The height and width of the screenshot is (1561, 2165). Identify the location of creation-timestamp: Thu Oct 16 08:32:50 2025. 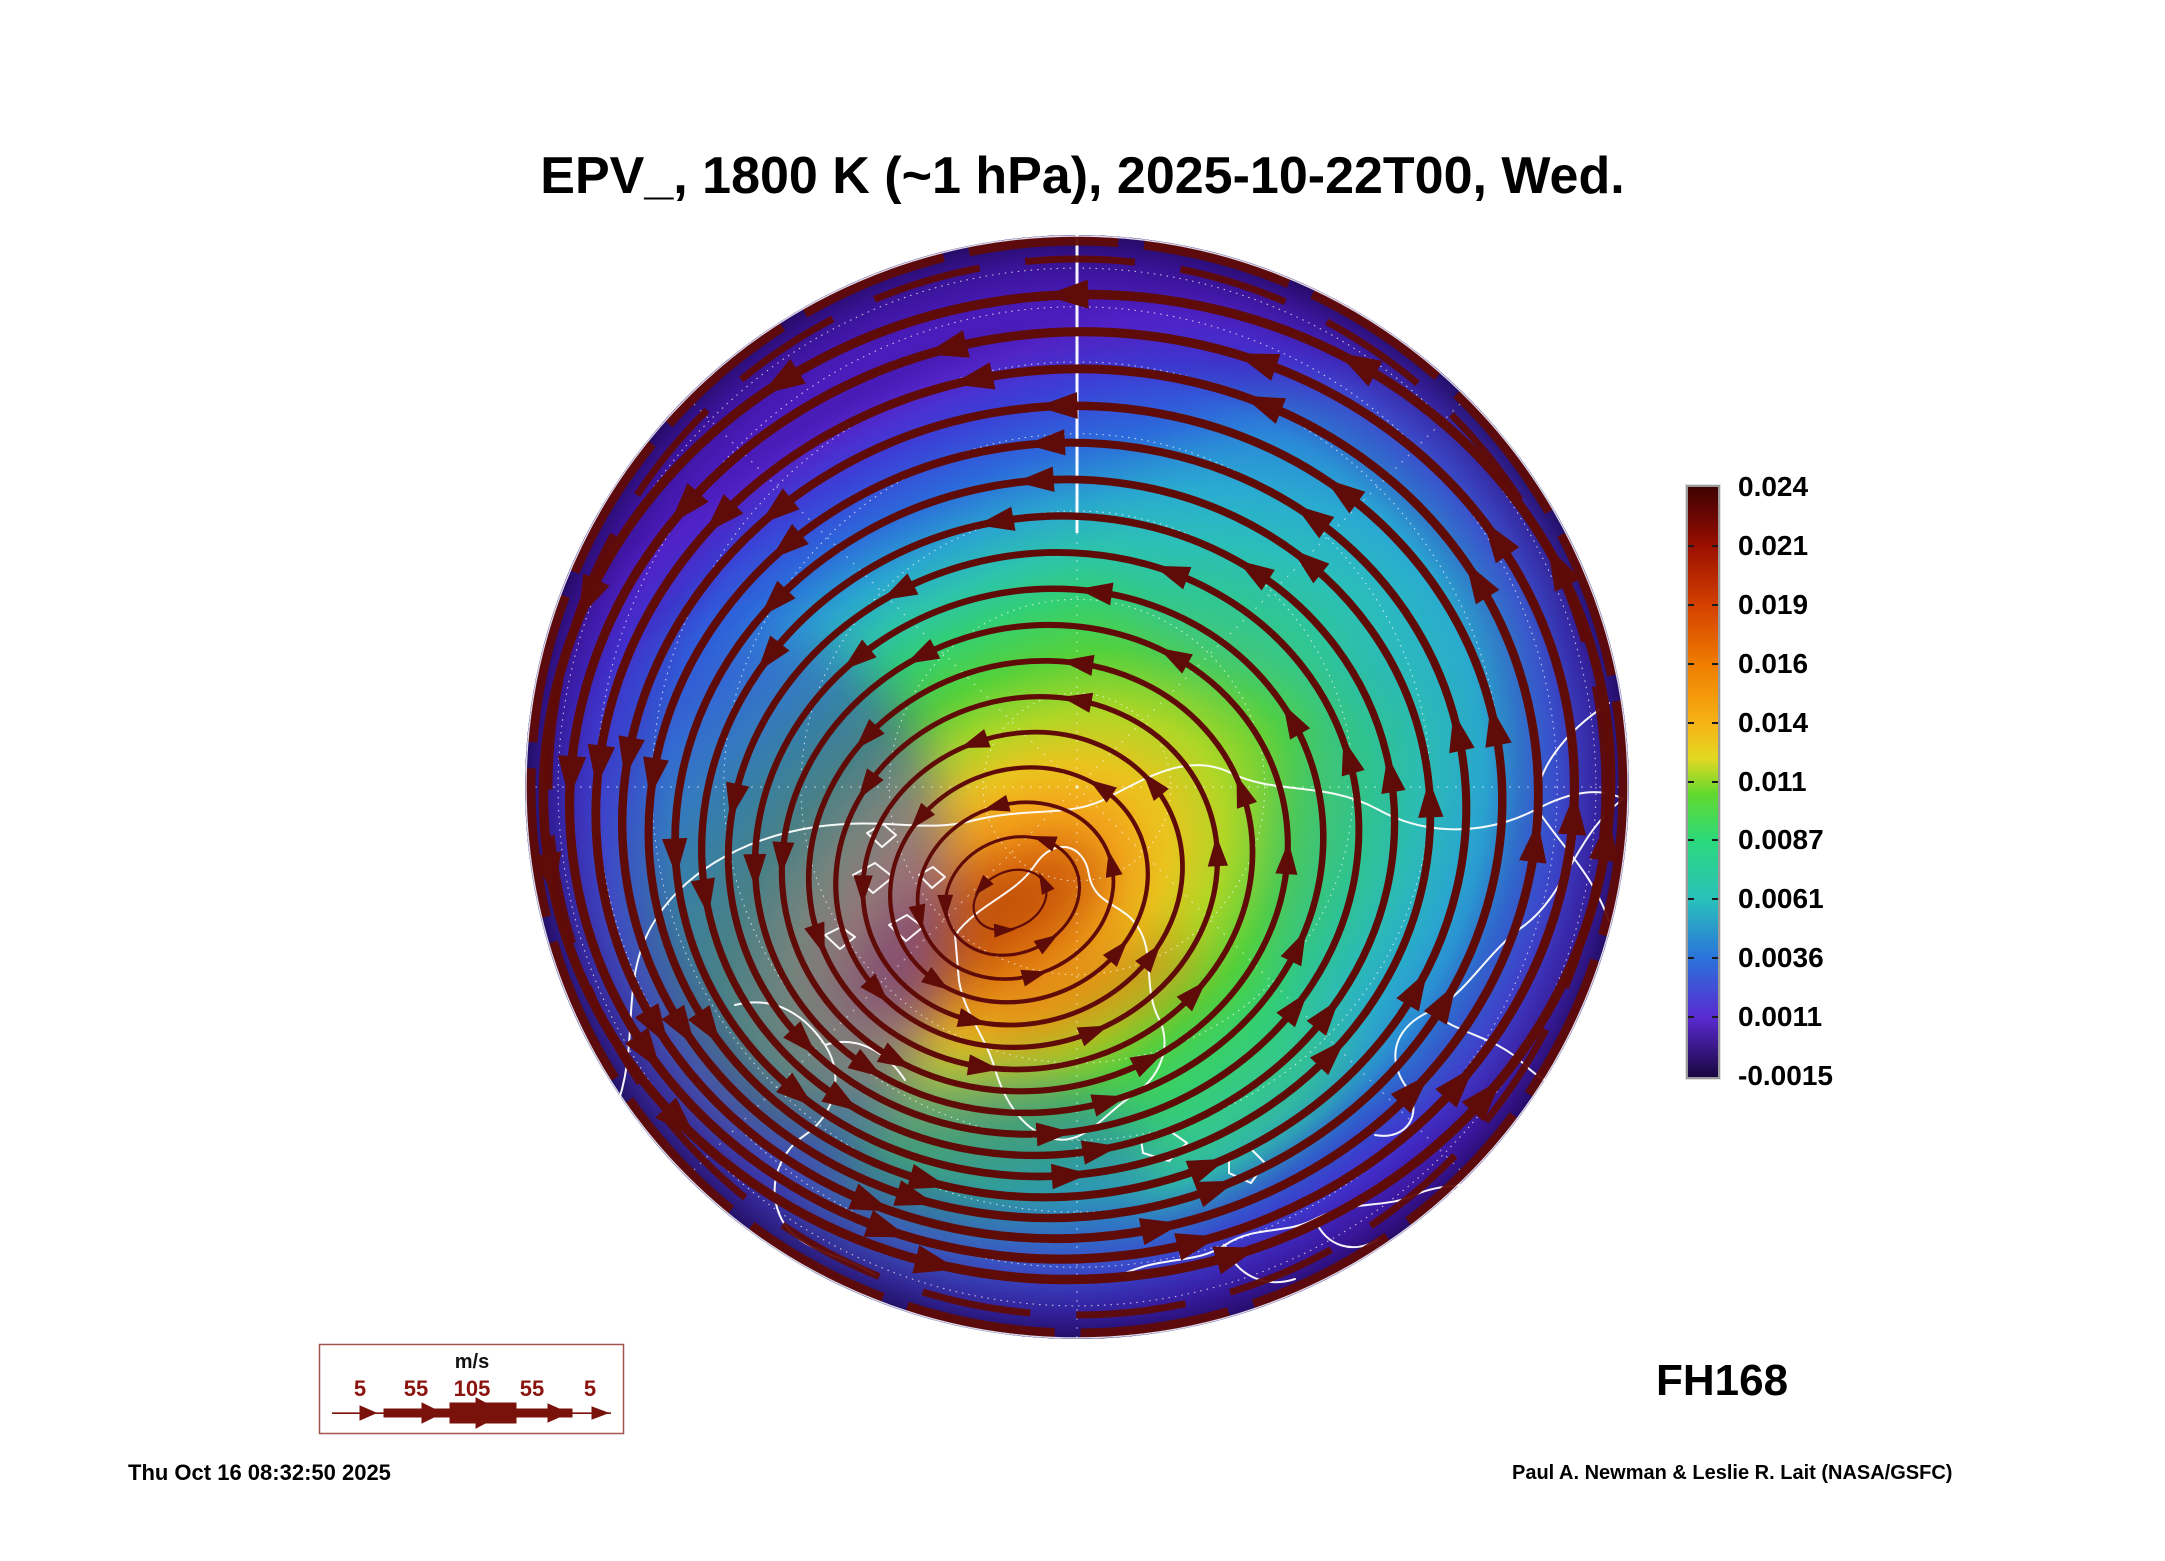
(259, 1472).